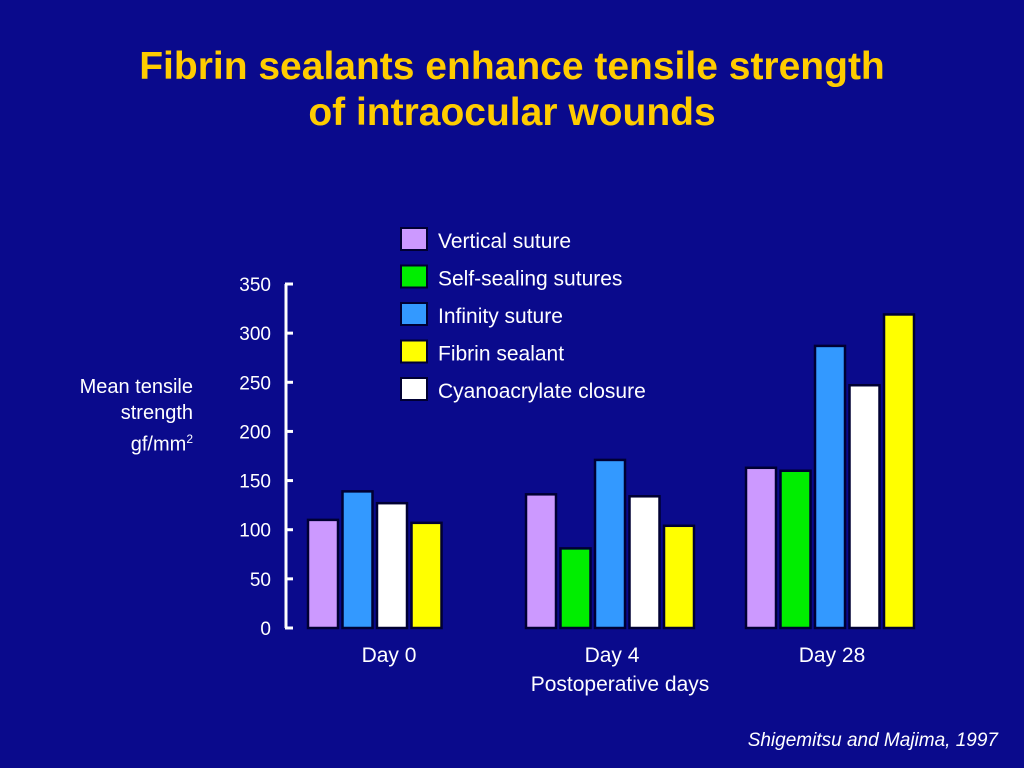 Image resolution: width=1024 pixels, height=768 pixels. I want to click on x-axis-title: Postoperative days, so click(620, 684).